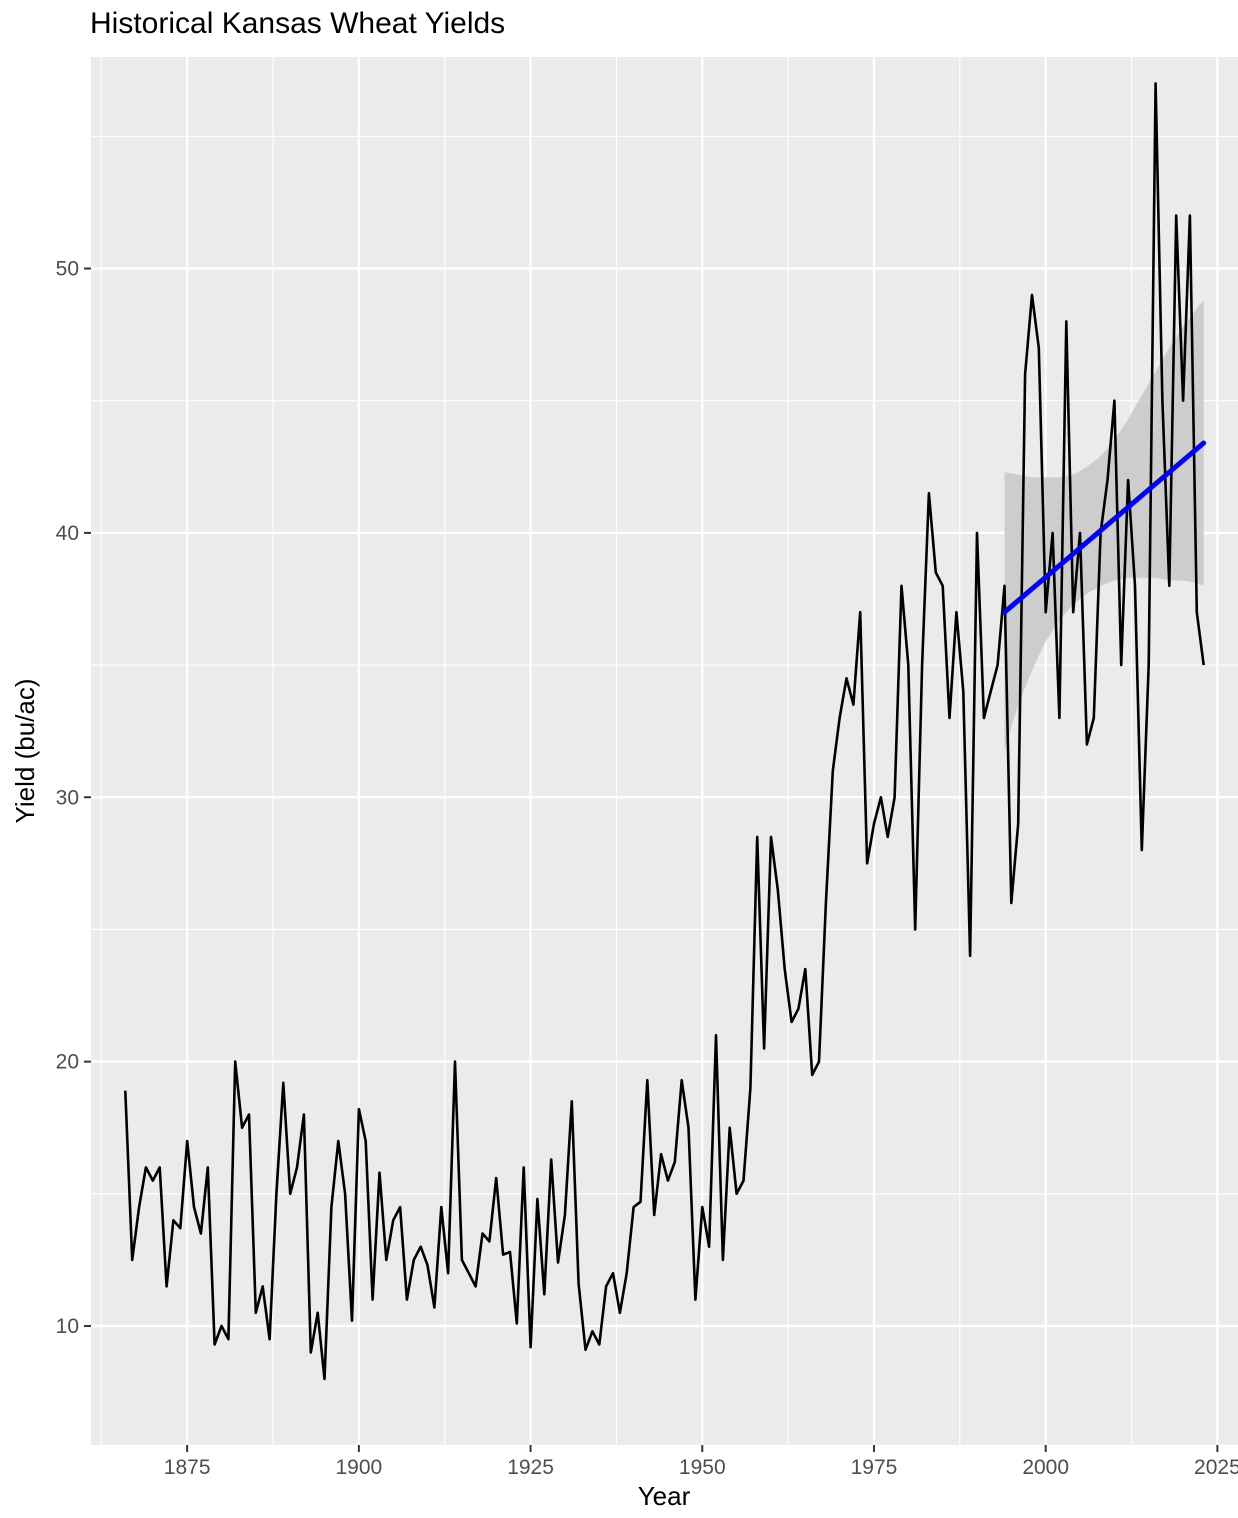 Image resolution: width=1238 pixels, height=1518 pixels. What do you see at coordinates (664, 1496) in the screenshot?
I see `x-axis-label: Year` at bounding box center [664, 1496].